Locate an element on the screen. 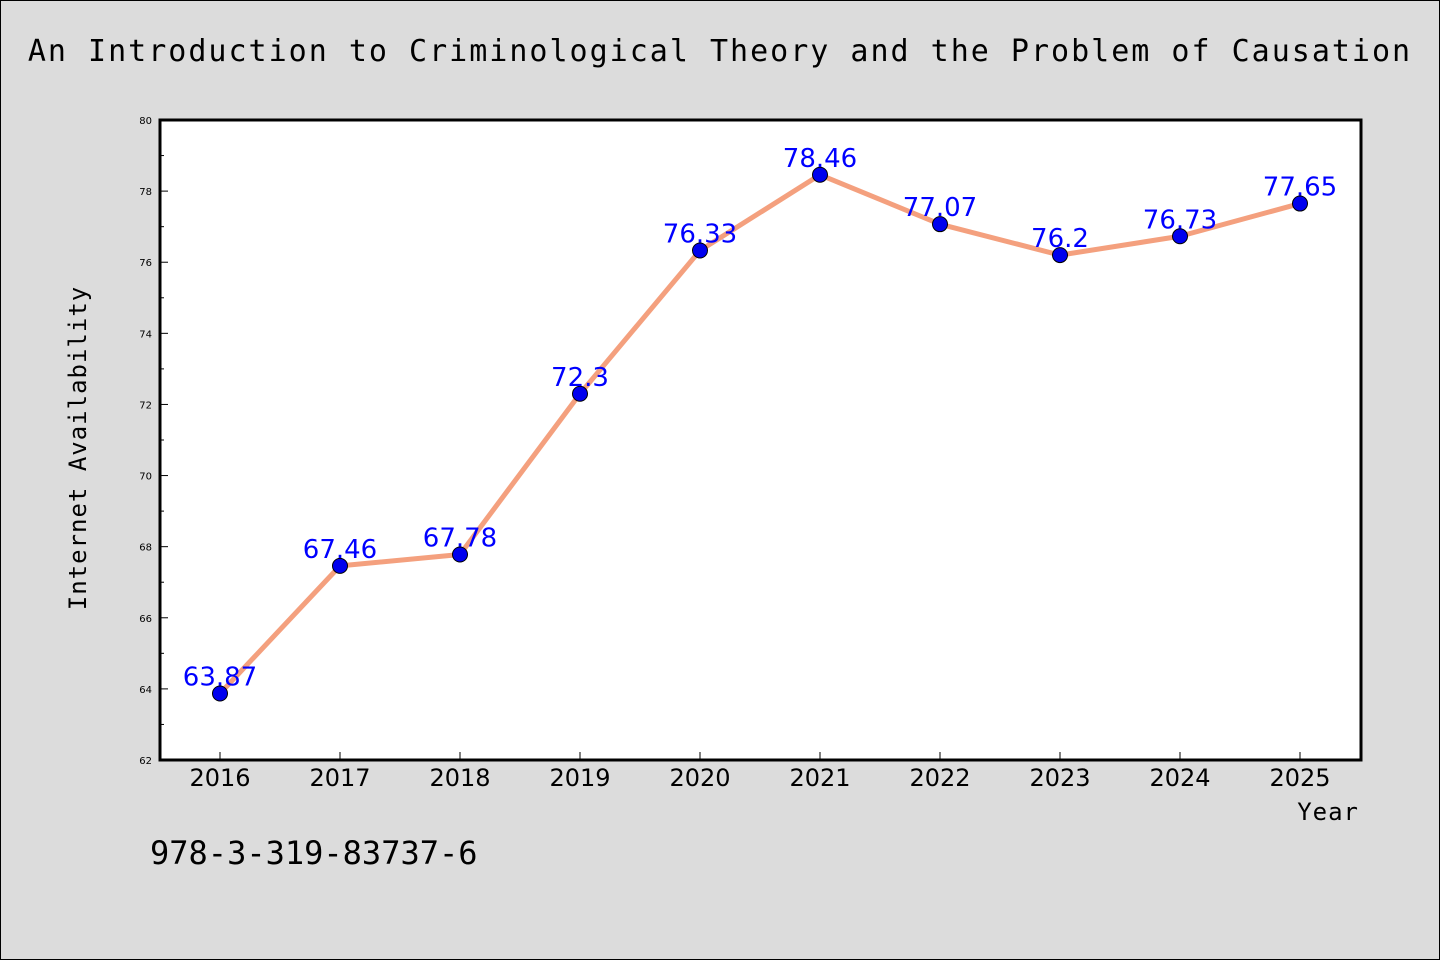 Image resolution: width=1440 pixels, height=960 pixels. y-tick-label: 70 is located at coordinates (145, 477).